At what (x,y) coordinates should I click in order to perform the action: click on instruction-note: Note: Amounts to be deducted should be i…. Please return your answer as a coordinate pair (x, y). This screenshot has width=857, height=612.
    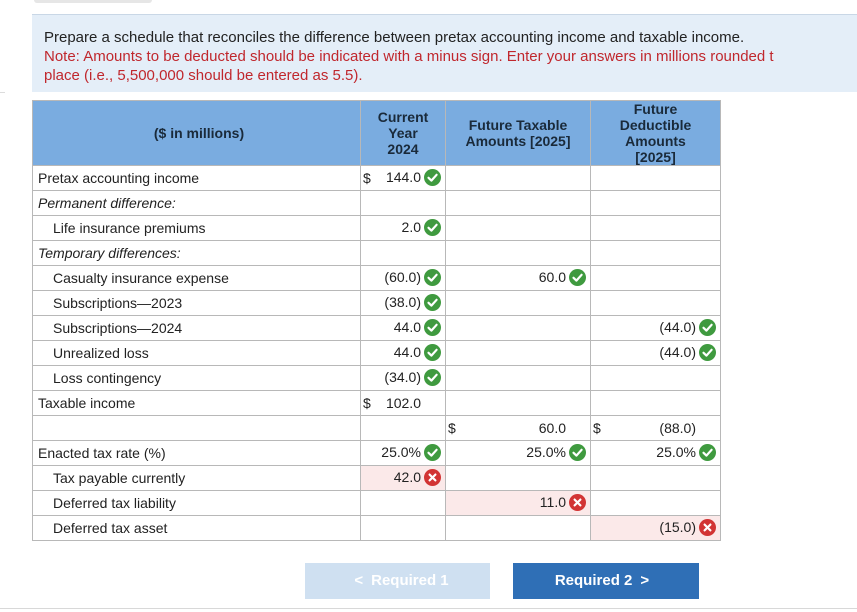
    Looking at the image, I should click on (409, 56).